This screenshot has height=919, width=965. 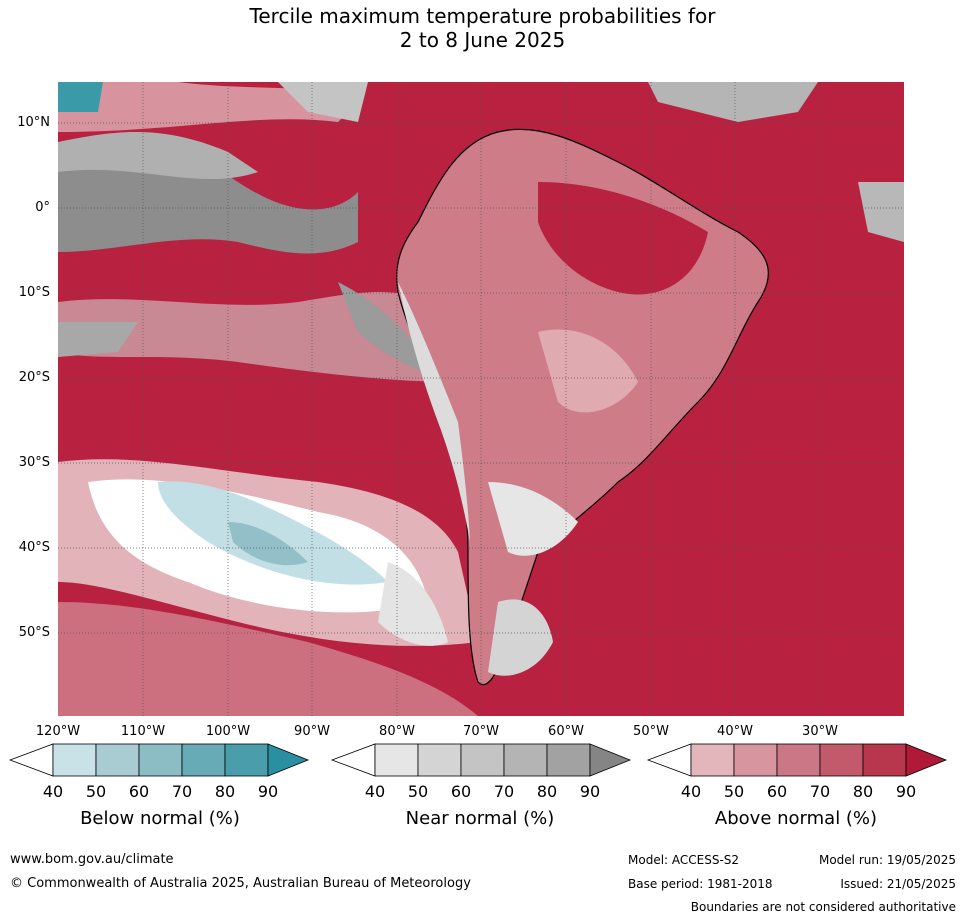 What do you see at coordinates (228, 731) in the screenshot?
I see `lon-label-100w: 100°W` at bounding box center [228, 731].